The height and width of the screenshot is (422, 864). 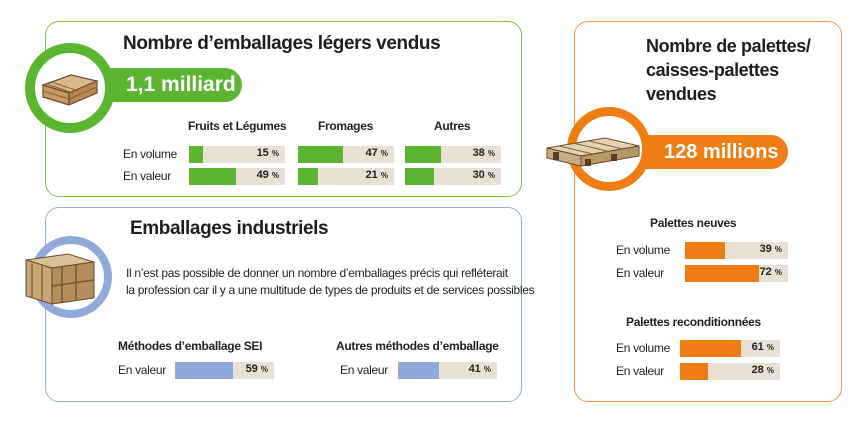 I want to click on bar-fruits-valeur: 49 %, so click(x=237, y=176).